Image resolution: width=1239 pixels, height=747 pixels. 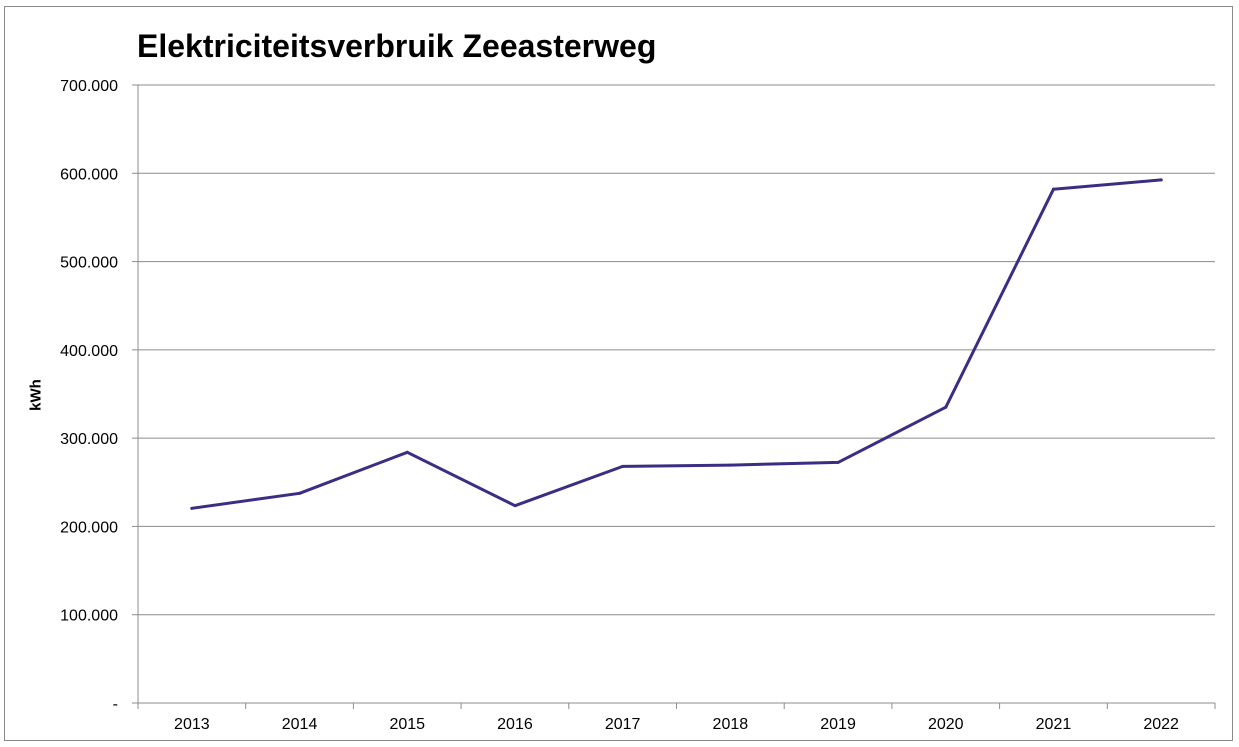 I want to click on x-tick-label: 2016, so click(x=515, y=724).